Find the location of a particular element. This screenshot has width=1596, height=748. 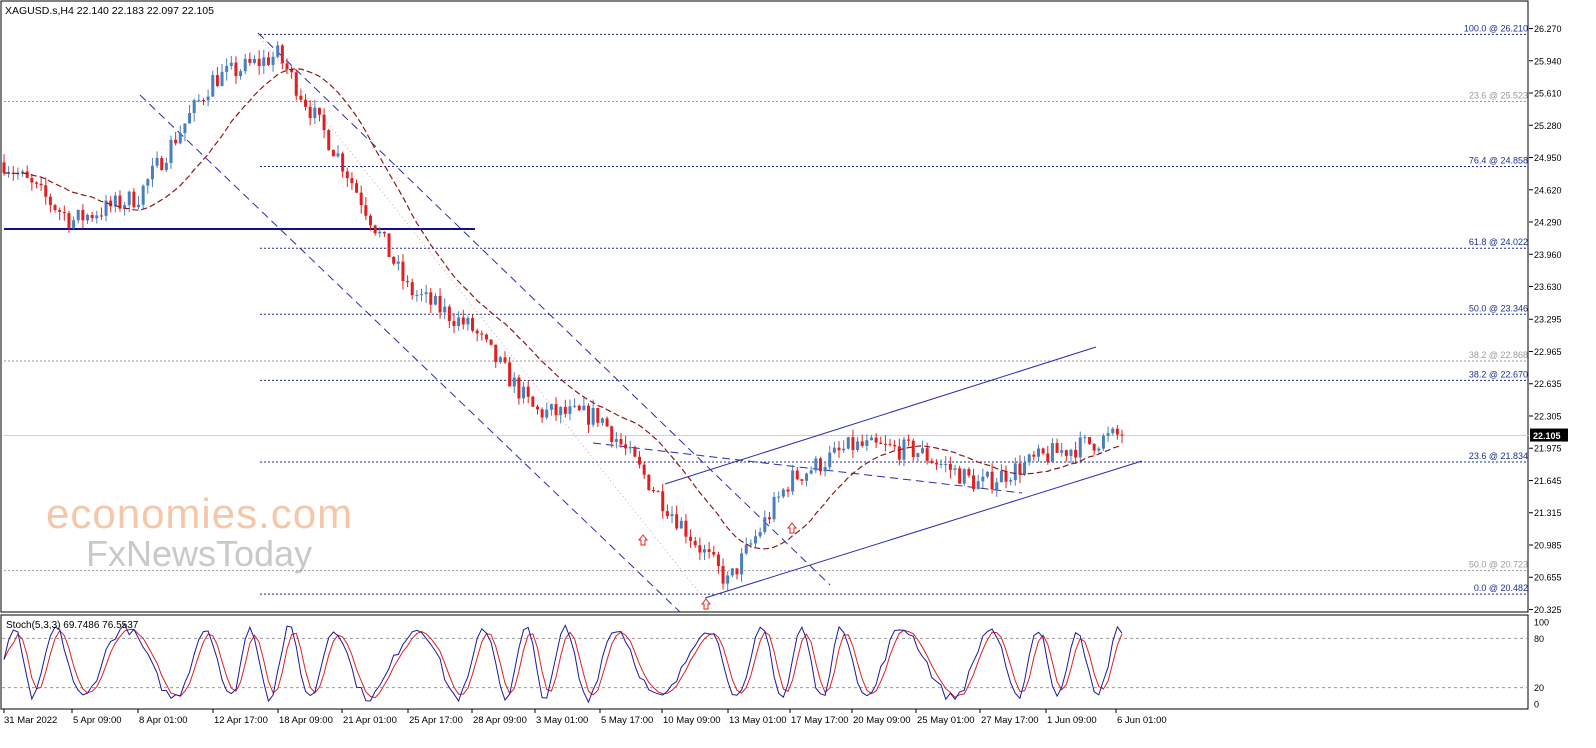

time-label: 25 May 01:00 is located at coordinates (946, 720).